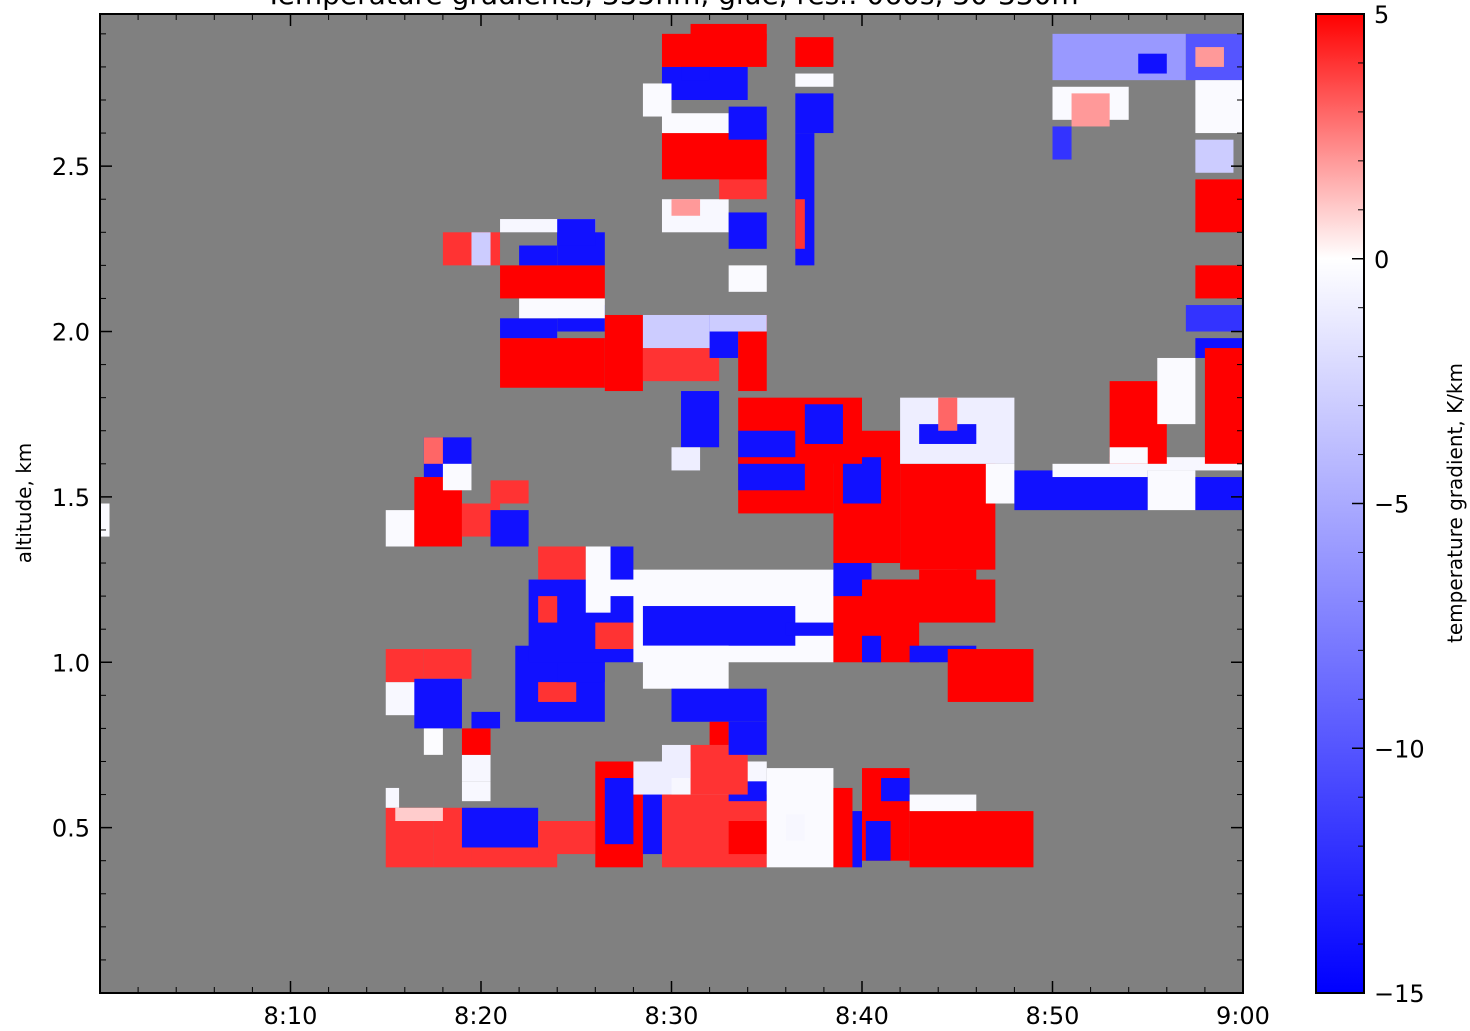 The height and width of the screenshot is (1031, 1470). I want to click on colorbar-axis: 5 0 −5 −10 −15, so click(1388, 504).